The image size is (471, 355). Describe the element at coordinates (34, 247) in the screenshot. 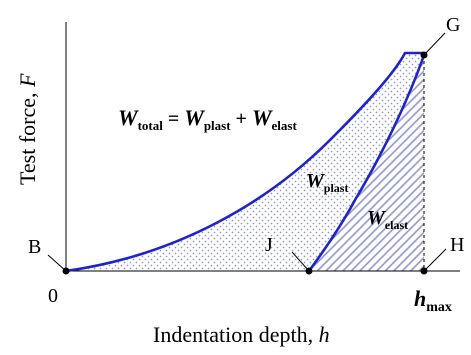

I see `point-B-label: B` at that location.